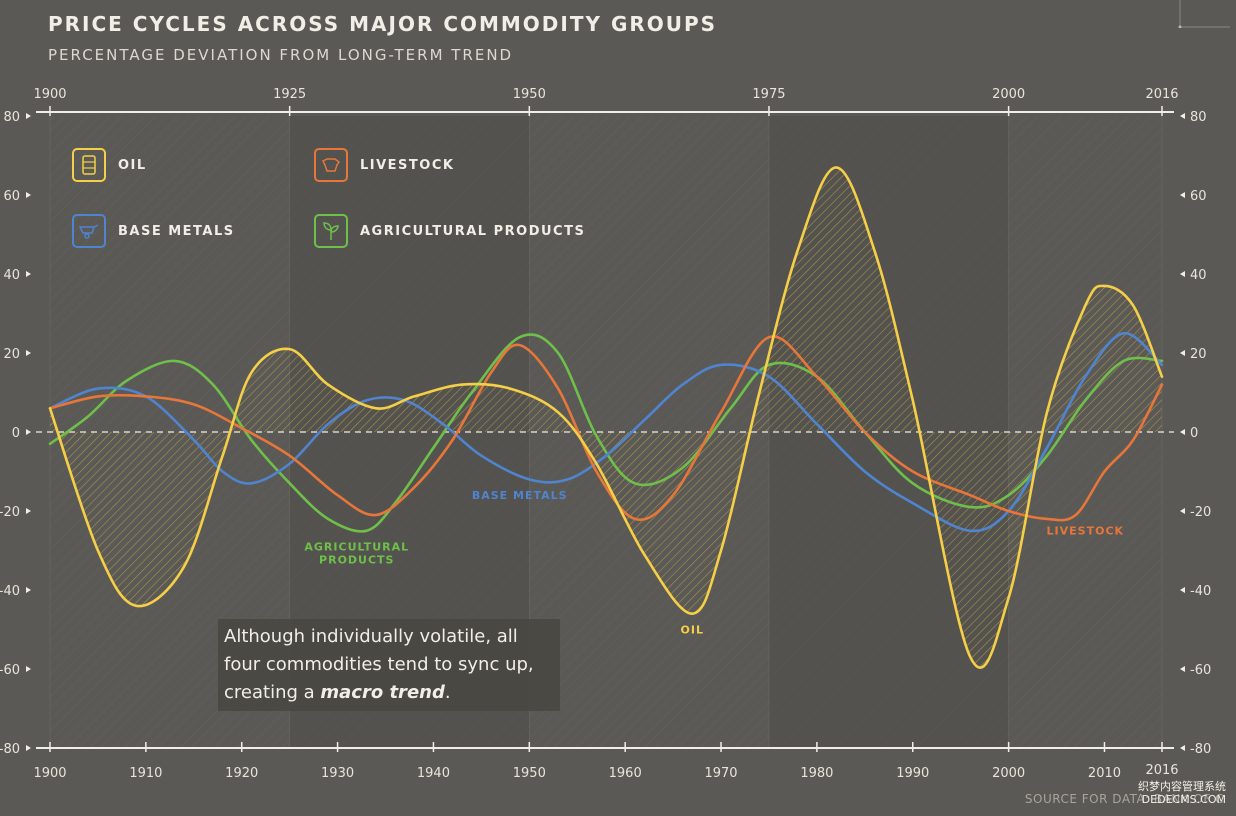 Image resolution: width=1236 pixels, height=816 pixels. What do you see at coordinates (407, 165) in the screenshot?
I see `legend-label-livestock: LIVESTOCK` at bounding box center [407, 165].